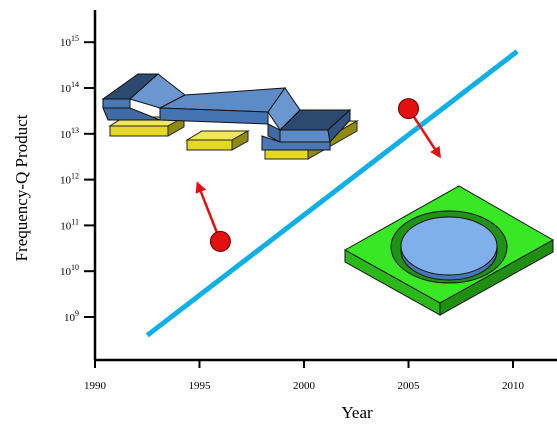  What do you see at coordinates (230, 116) in the screenshot?
I see `clamped-beam-resonator-icon` at bounding box center [230, 116].